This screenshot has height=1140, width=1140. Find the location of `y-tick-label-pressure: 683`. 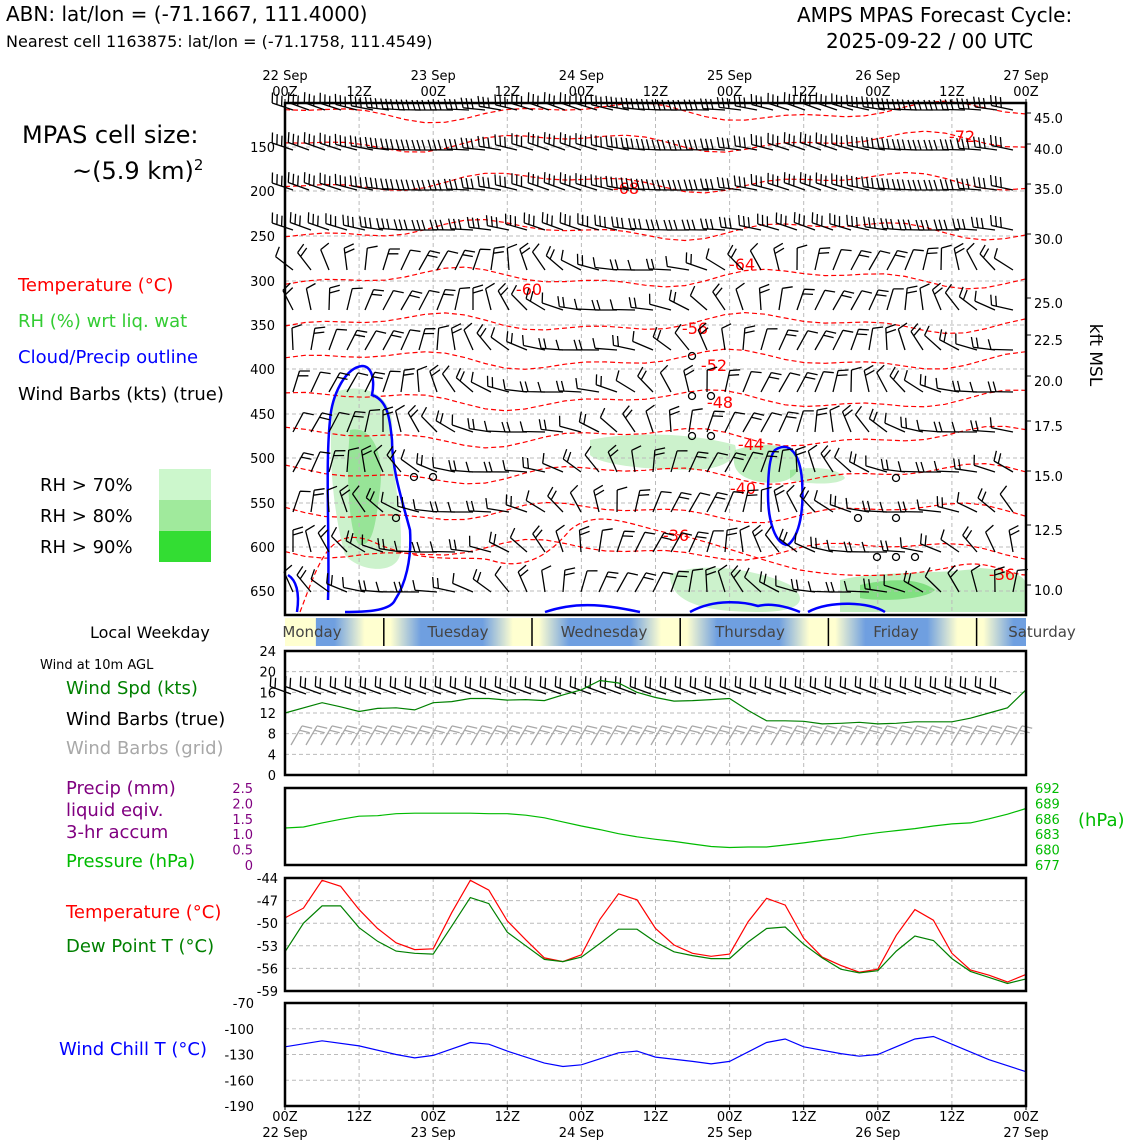

y-tick-label-pressure: 683 is located at coordinates (1047, 835).